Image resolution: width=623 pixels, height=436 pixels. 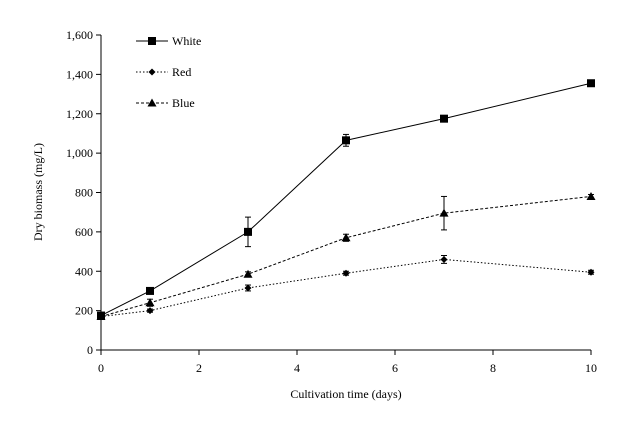 I want to click on y-tick-label: 1,600, so click(x=79, y=35).